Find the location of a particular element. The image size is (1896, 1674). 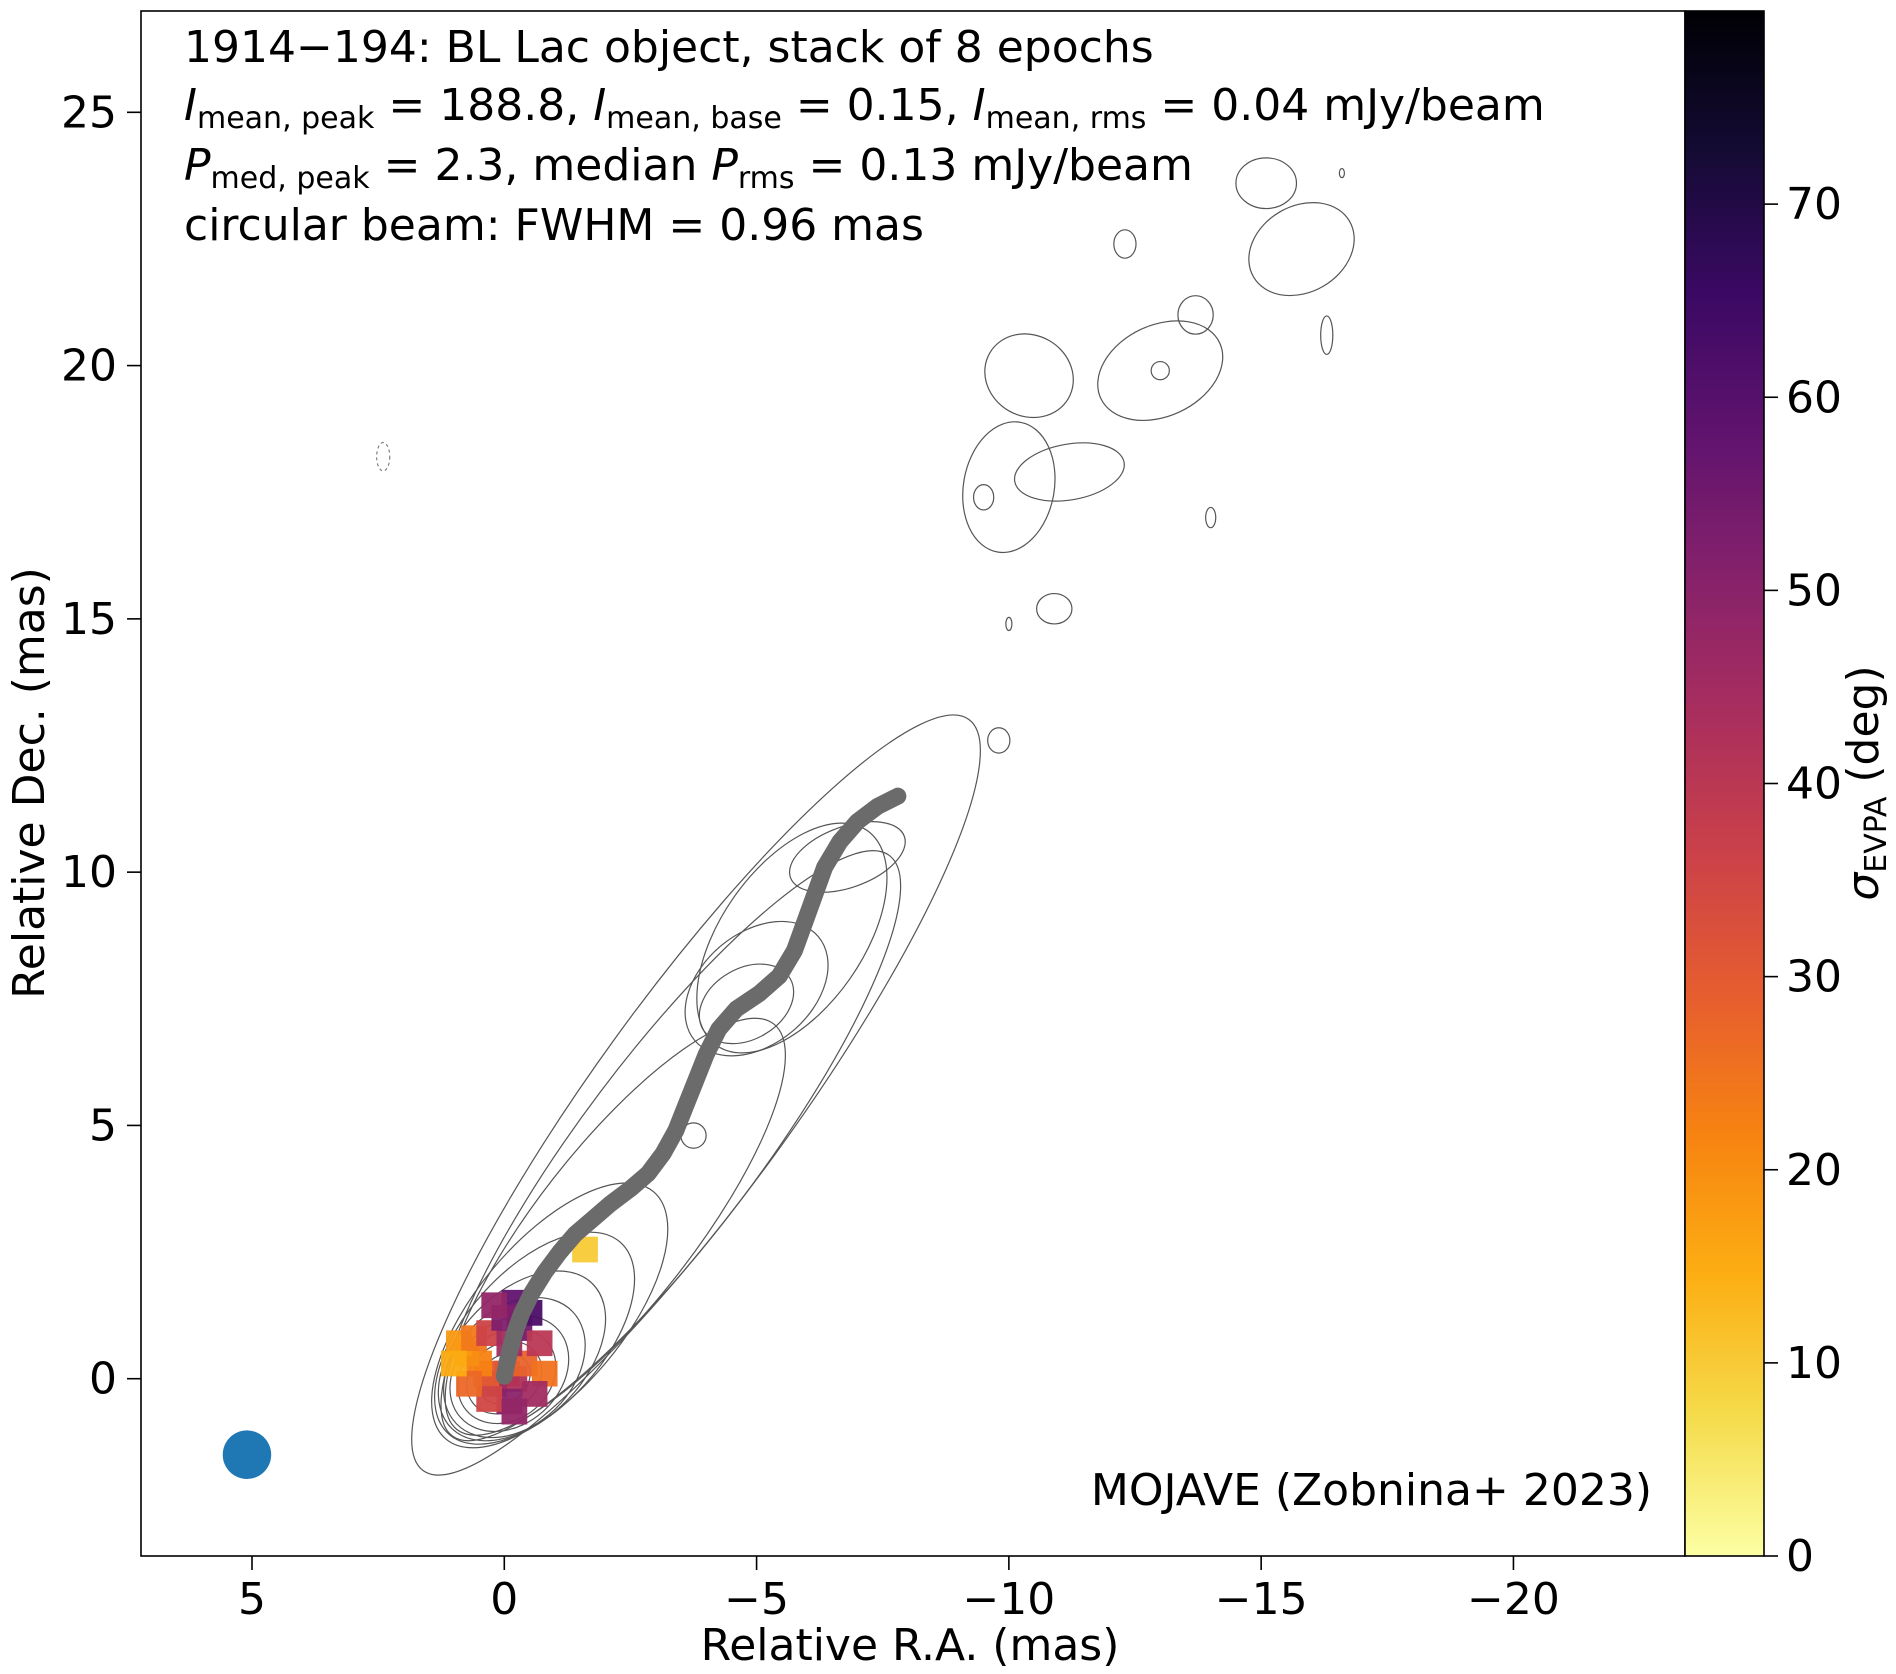

x-tick-label: −20 is located at coordinates (1513, 1599).